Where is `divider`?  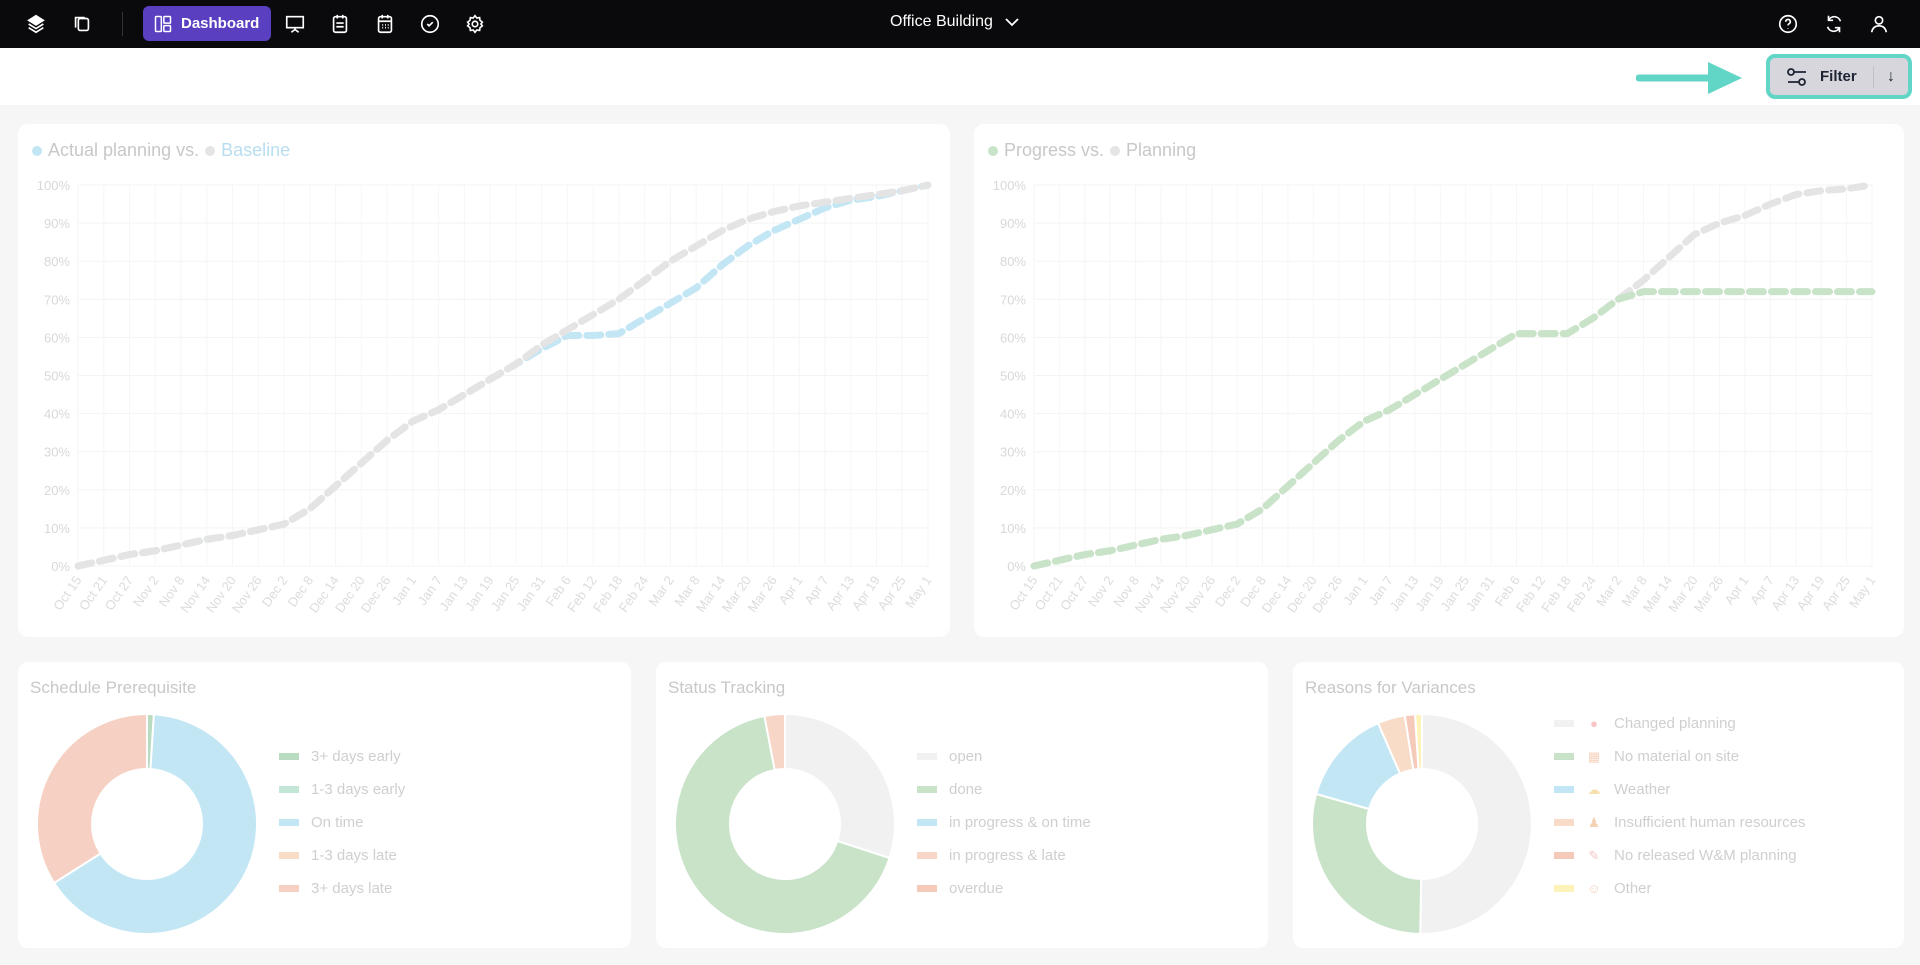 divider is located at coordinates (122, 24).